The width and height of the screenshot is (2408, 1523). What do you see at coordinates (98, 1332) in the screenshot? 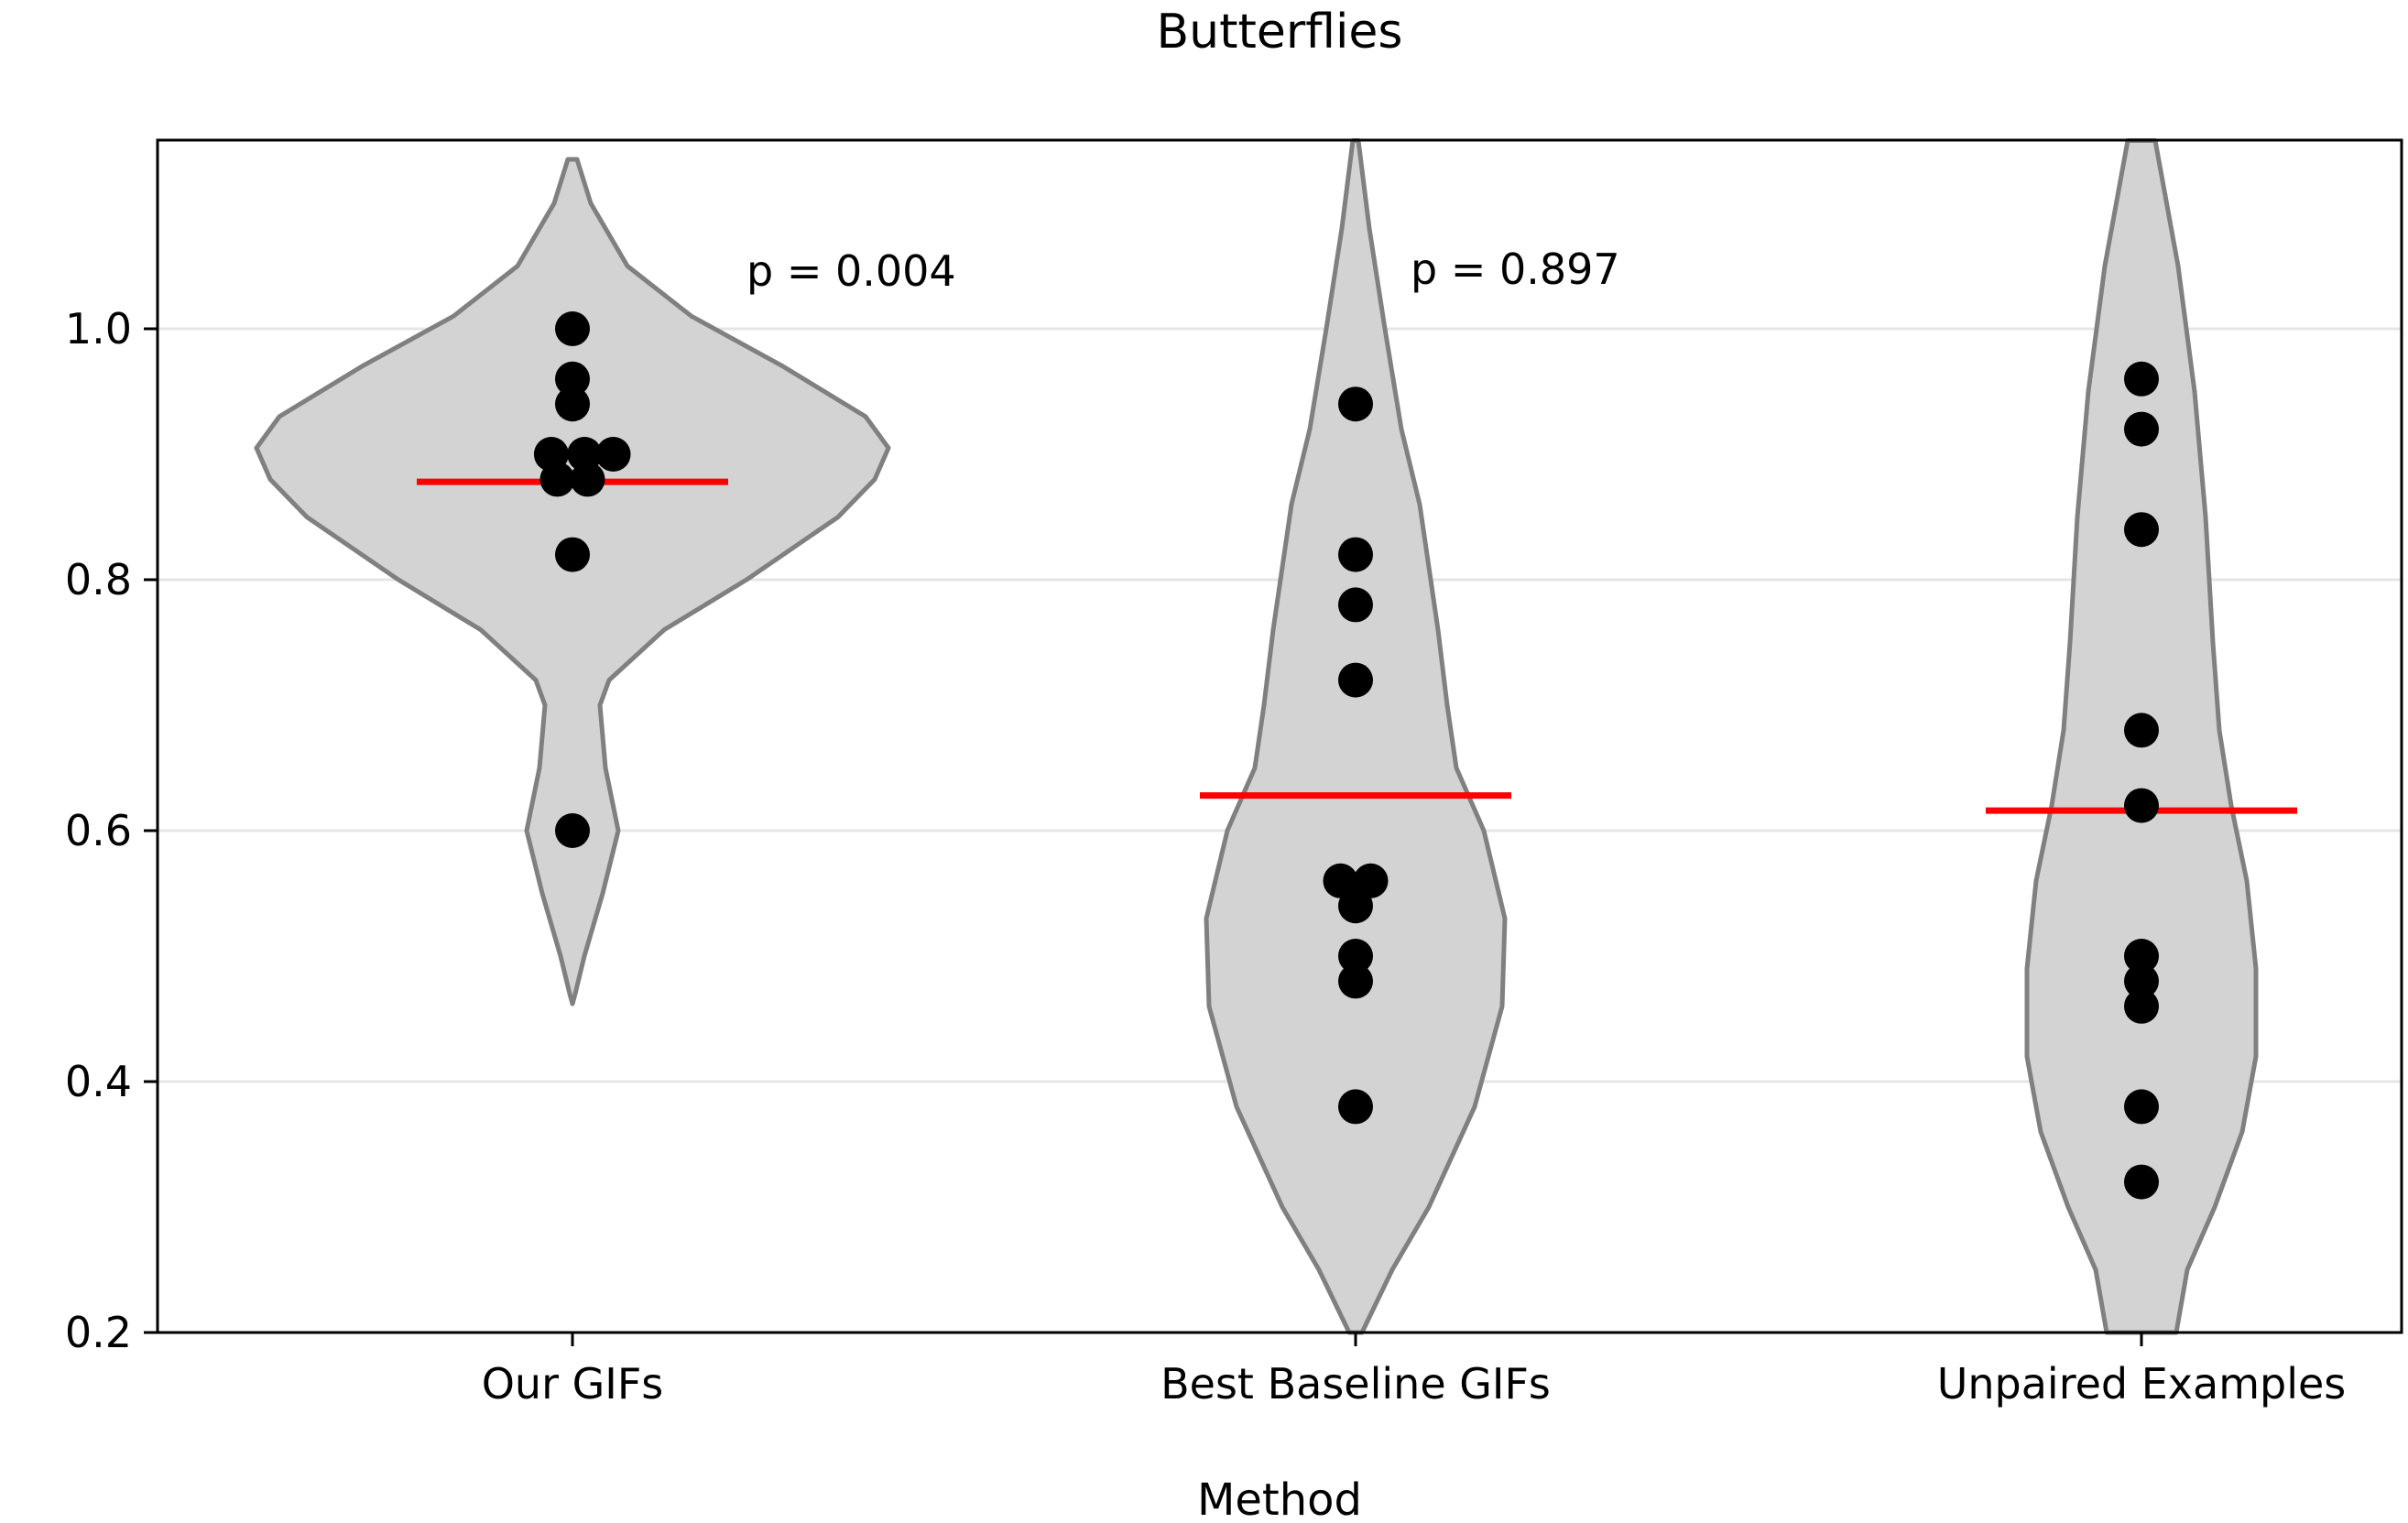
I see `y-tick-label: 0.2` at bounding box center [98, 1332].